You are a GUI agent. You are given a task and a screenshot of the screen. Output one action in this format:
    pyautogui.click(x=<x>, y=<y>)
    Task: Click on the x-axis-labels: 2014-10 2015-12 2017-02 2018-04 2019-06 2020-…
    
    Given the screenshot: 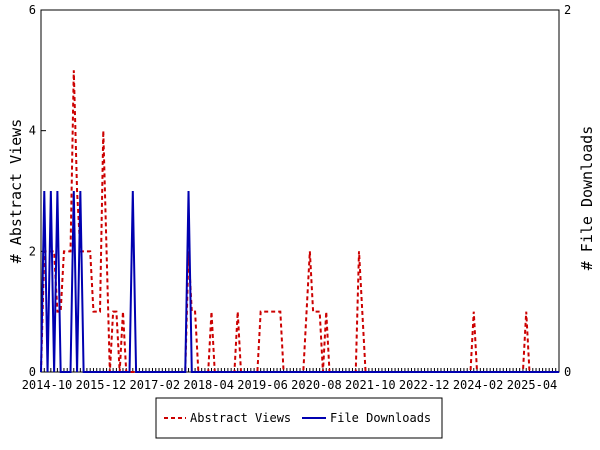 What is the action you would take?
    pyautogui.click(x=290, y=385)
    